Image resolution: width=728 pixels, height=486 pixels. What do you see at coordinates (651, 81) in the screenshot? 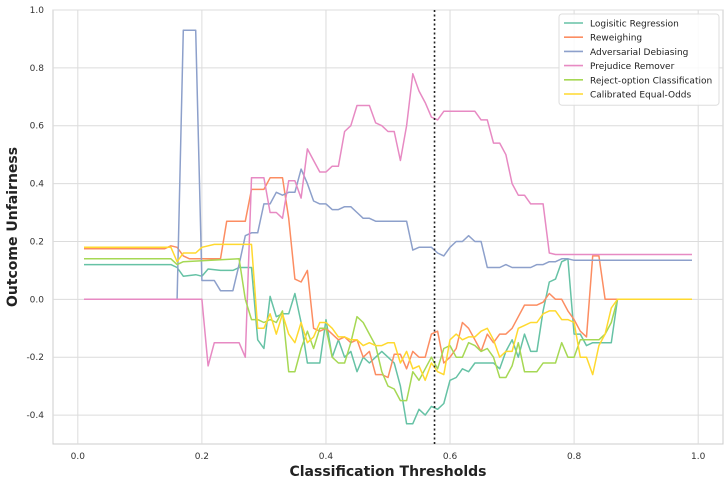
I see `legend-entry-label: Reject-option Classification` at bounding box center [651, 81].